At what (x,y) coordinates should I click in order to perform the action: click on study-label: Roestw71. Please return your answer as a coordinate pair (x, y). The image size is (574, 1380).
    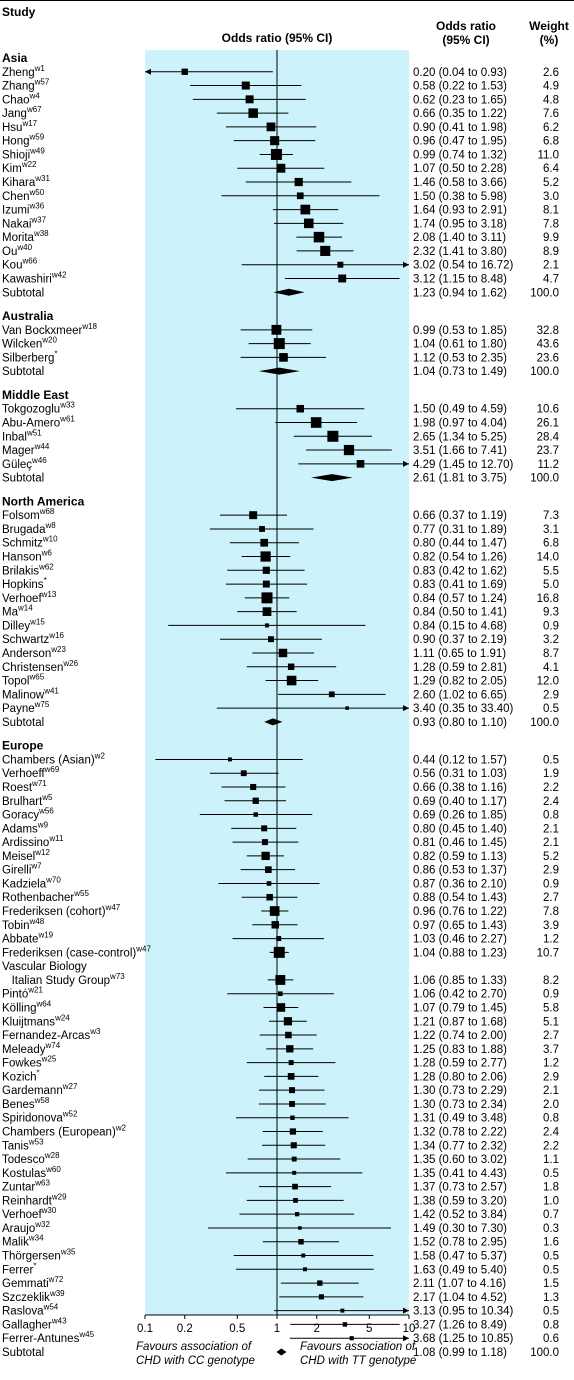
    Looking at the image, I should click on (24, 786).